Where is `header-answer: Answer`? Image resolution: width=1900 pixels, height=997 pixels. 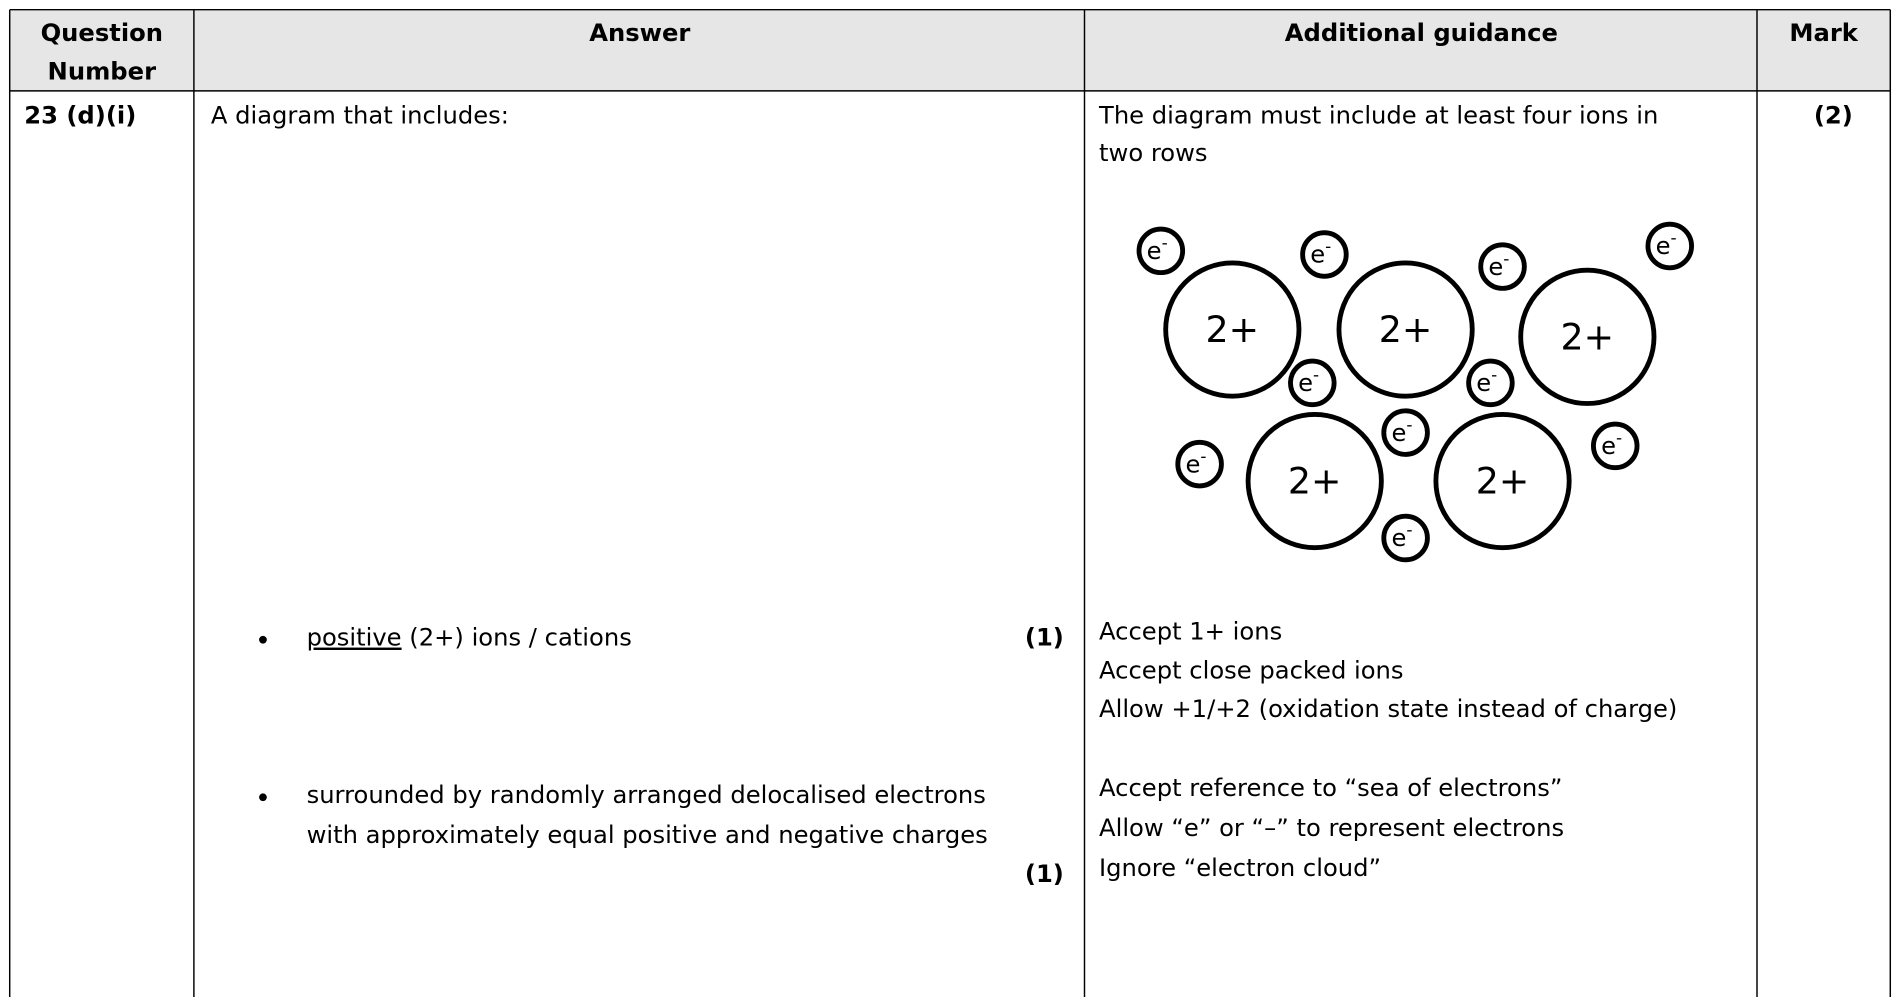
header-answer: Answer is located at coordinates (639, 33).